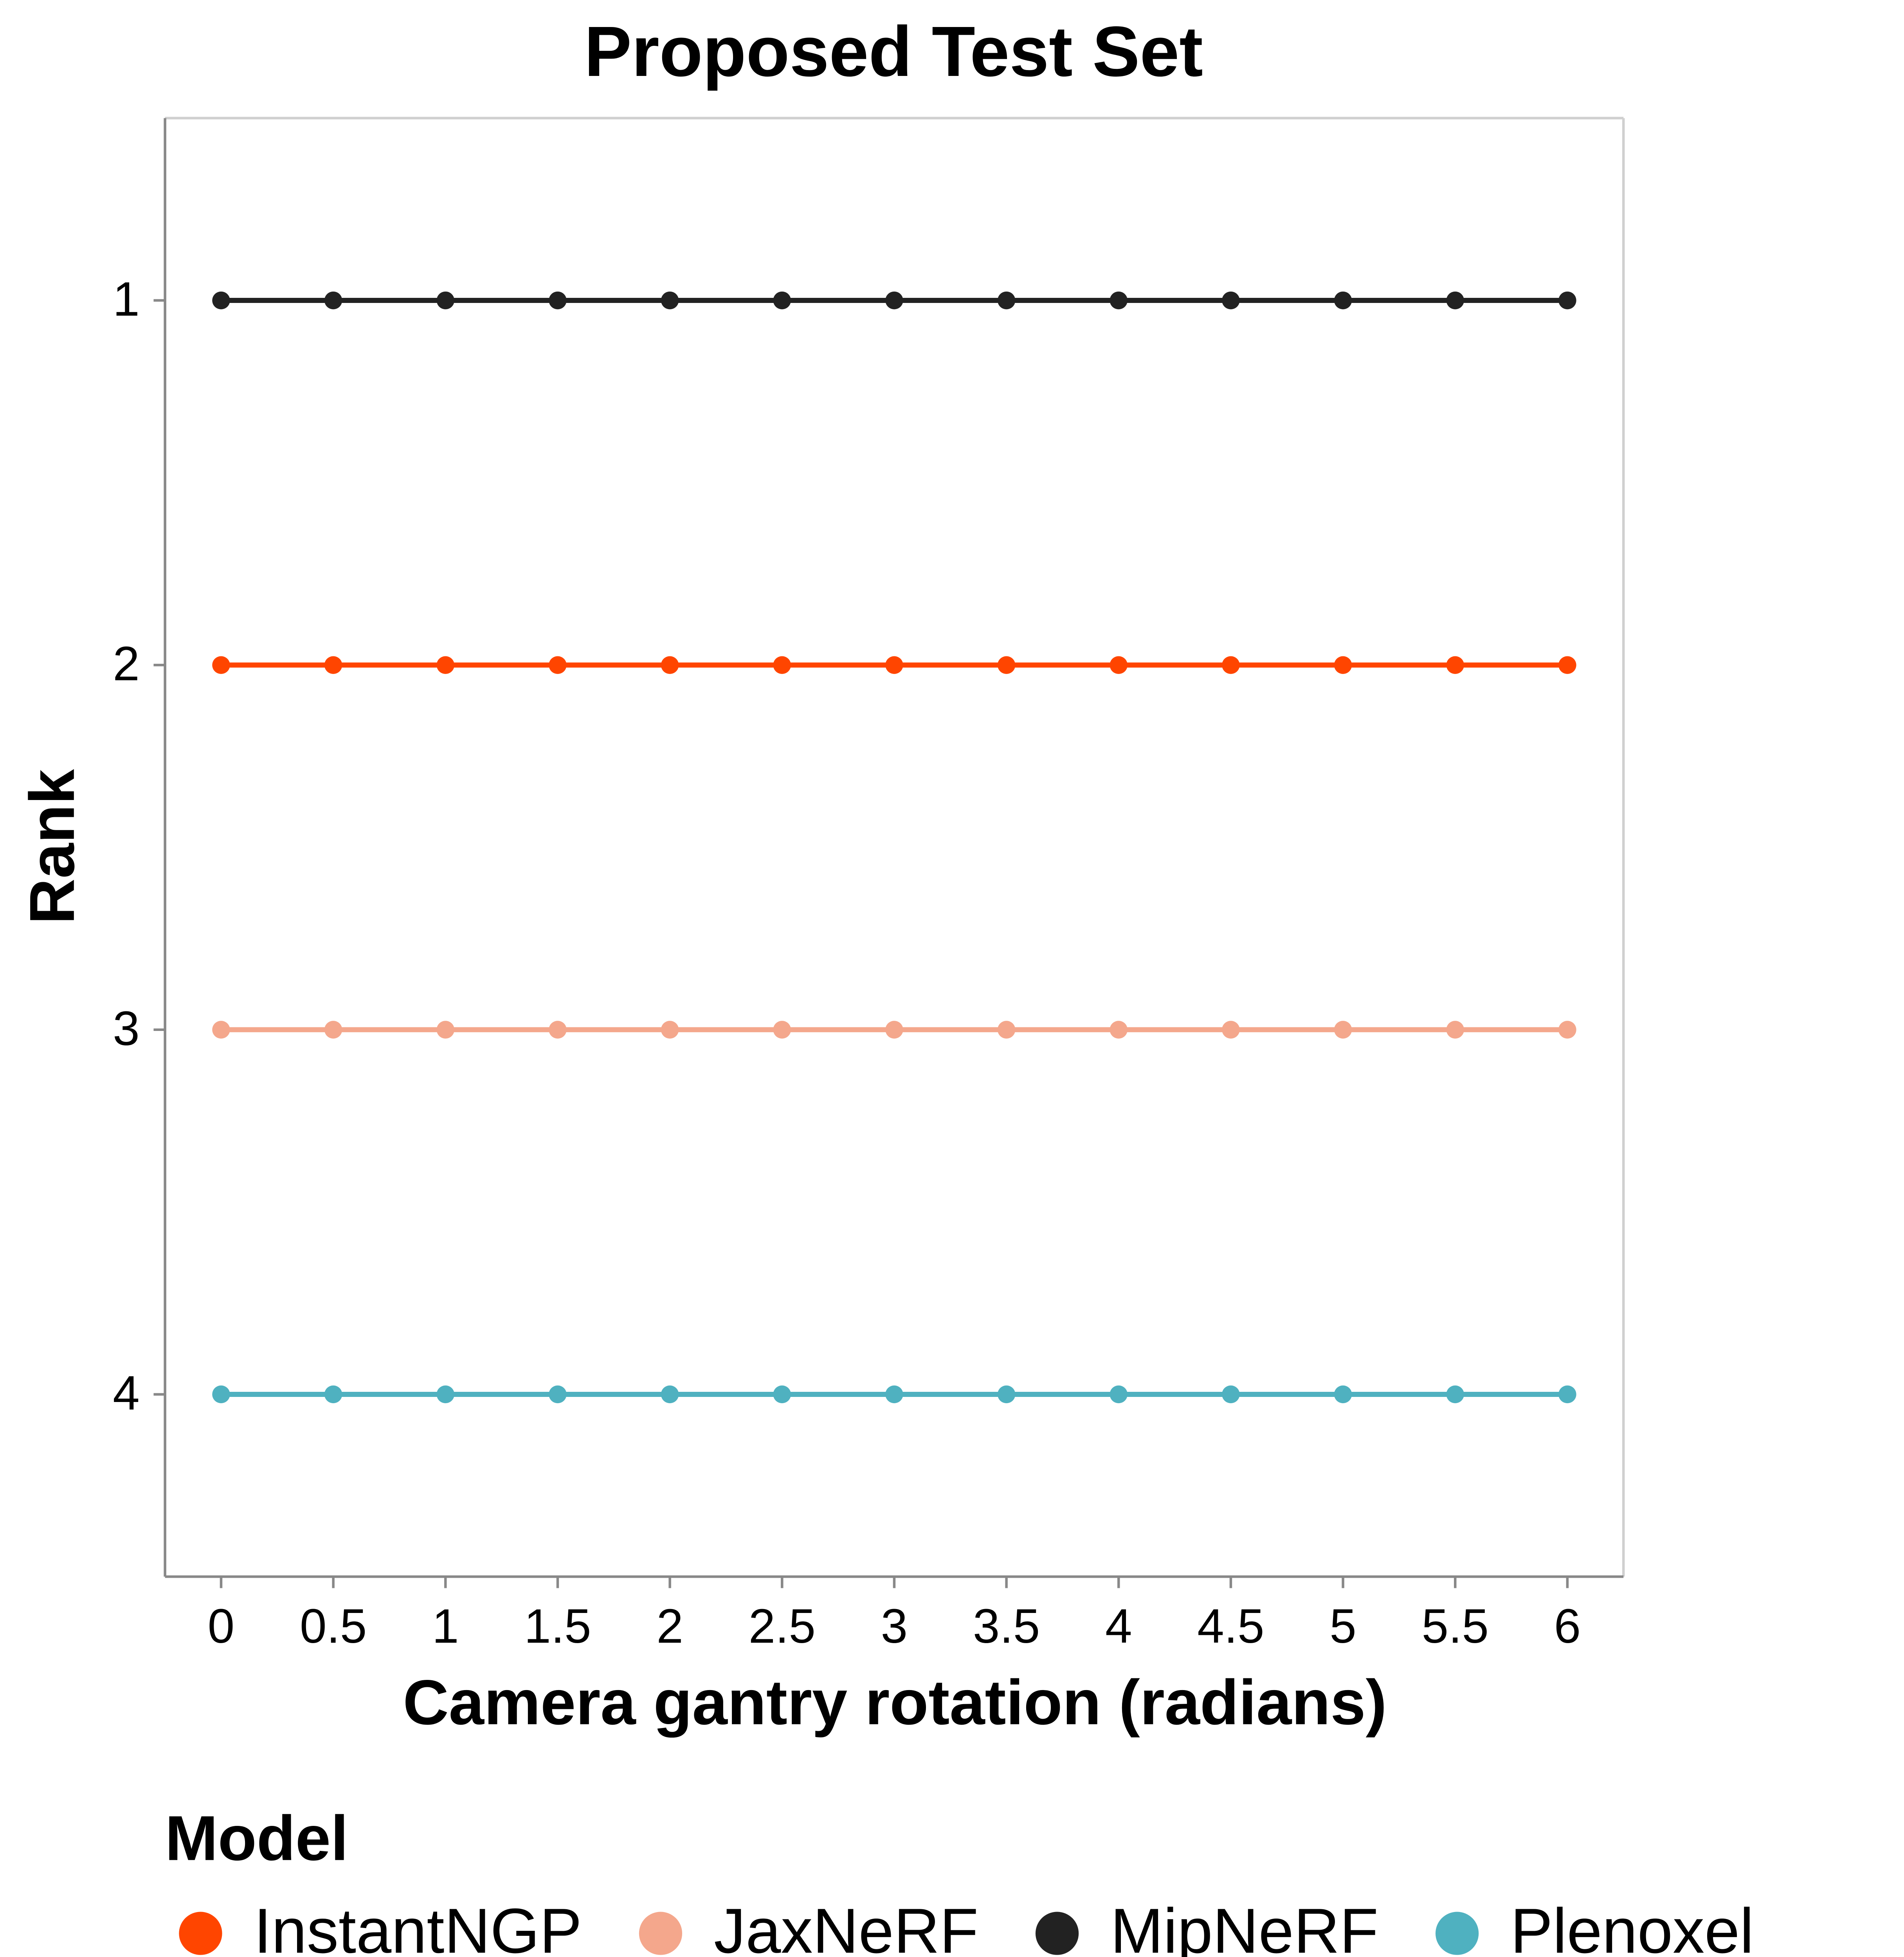  Describe the element at coordinates (1632, 1926) in the screenshot. I see `legend-label: Plenoxel` at that location.